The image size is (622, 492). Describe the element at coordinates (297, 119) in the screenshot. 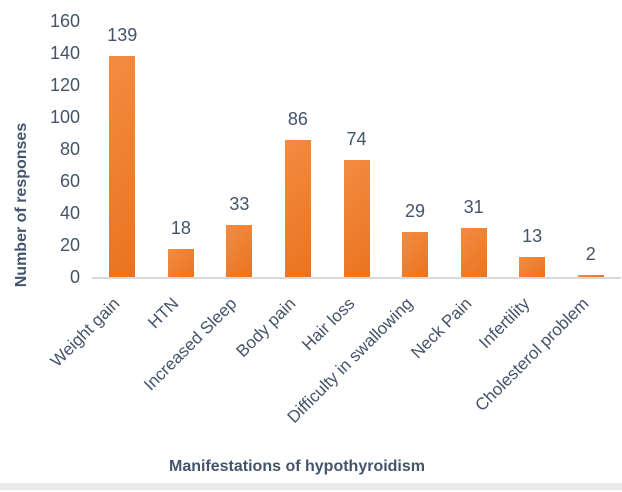

I see `bar-value-label: 86` at that location.